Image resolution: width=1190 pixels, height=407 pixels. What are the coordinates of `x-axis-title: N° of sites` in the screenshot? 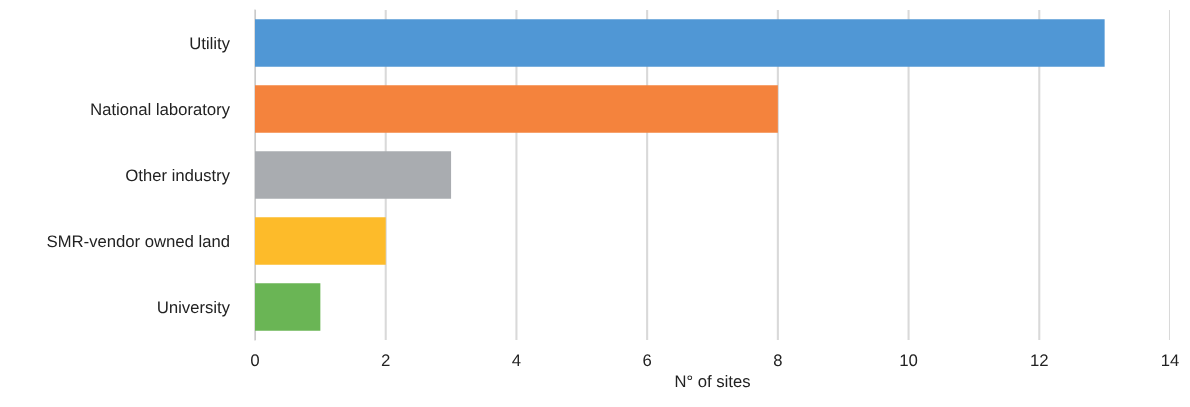 It's located at (712, 381).